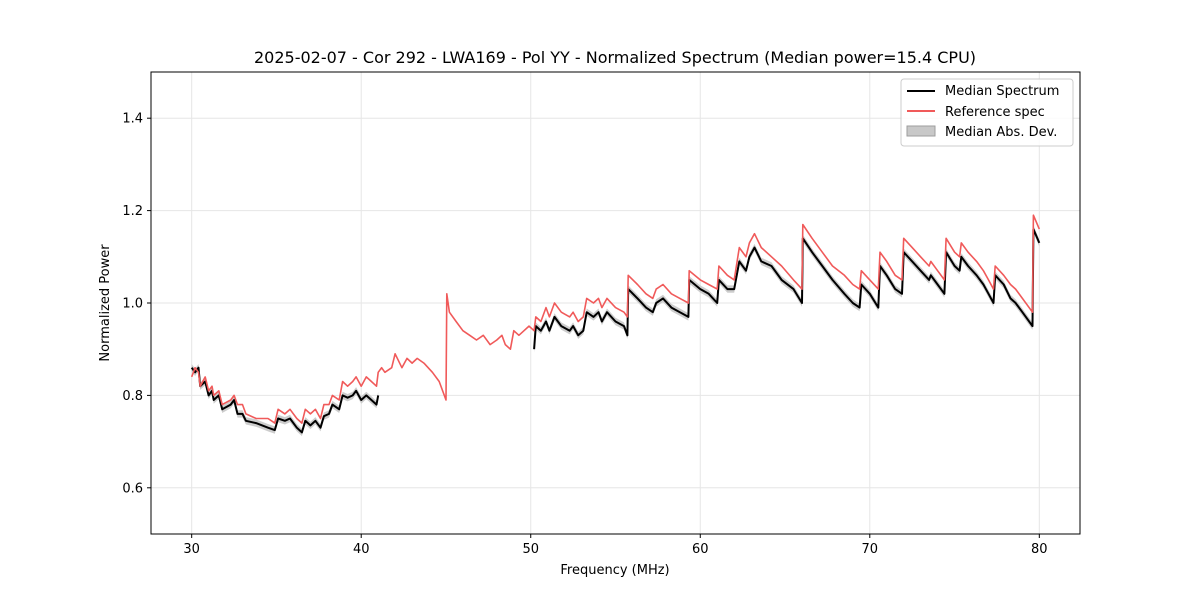 The height and width of the screenshot is (600, 1200). I want to click on y-axis-label: Normalized Power, so click(105, 303).